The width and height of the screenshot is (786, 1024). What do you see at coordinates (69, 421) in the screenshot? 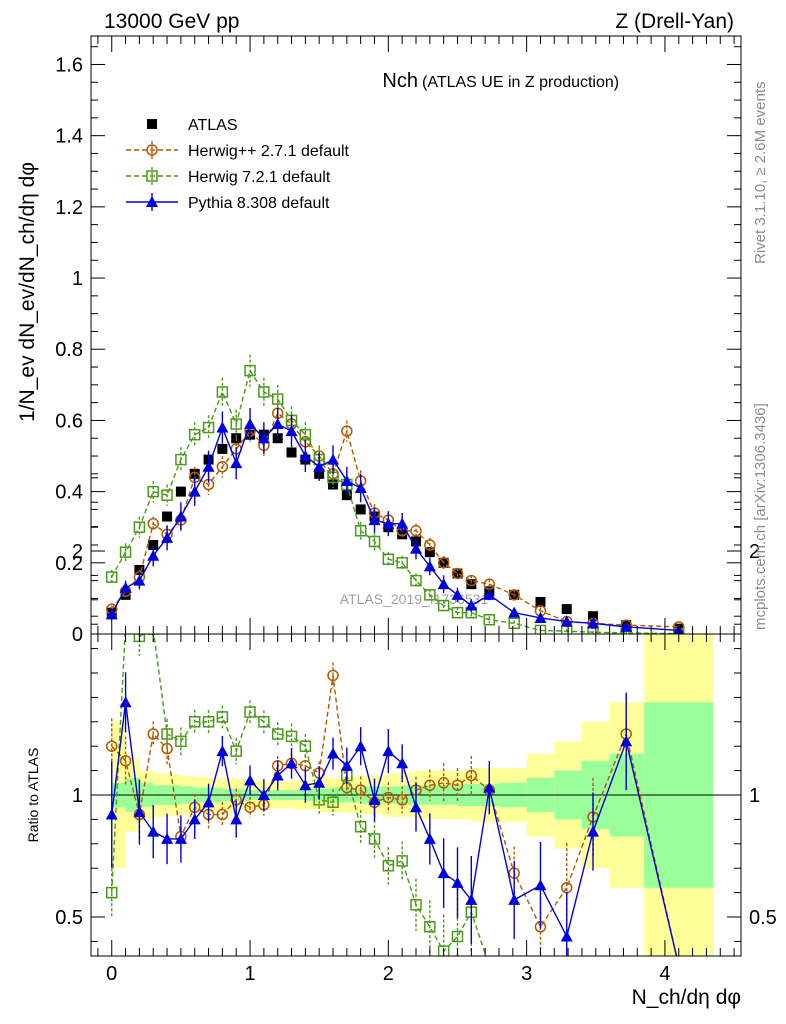
I see `y-tick-label: 0.6` at bounding box center [69, 421].